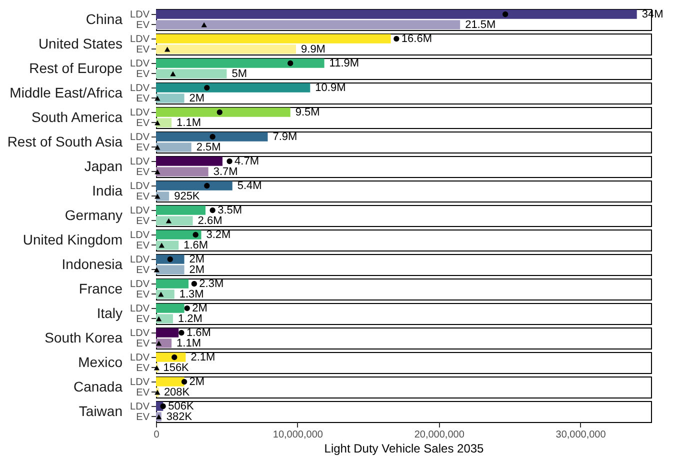  What do you see at coordinates (187, 196) in the screenshot?
I see `data-label: 925K` at bounding box center [187, 196].